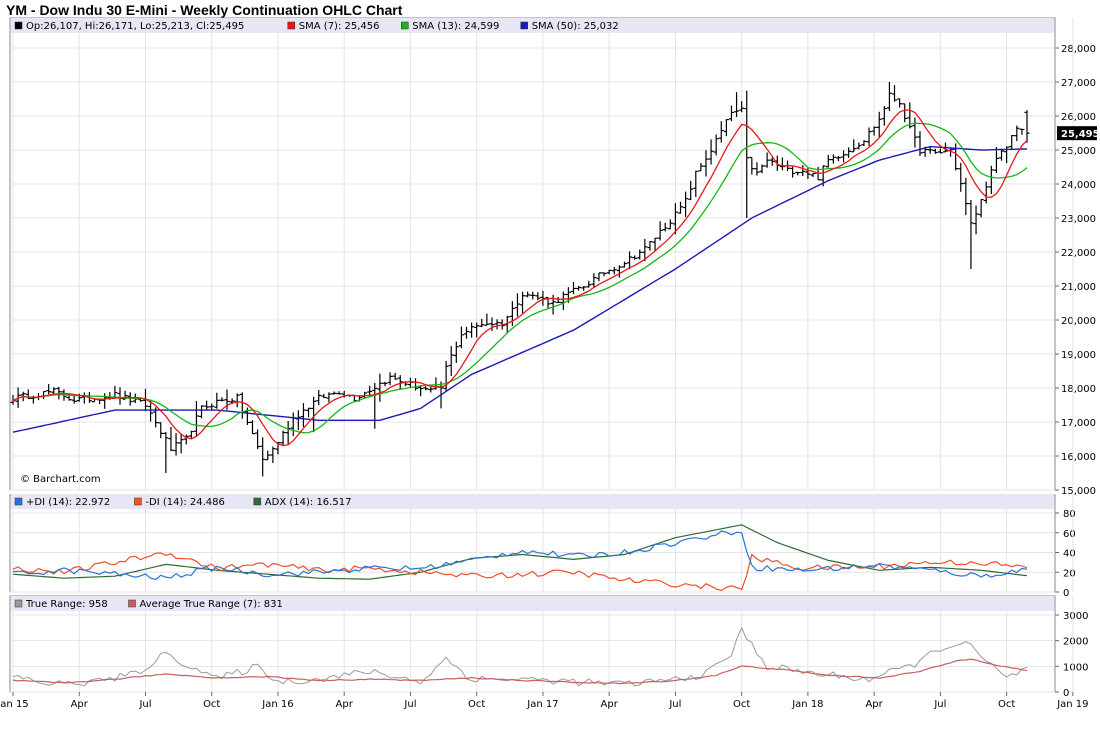  I want to click on plus-di-line, so click(520, 555).